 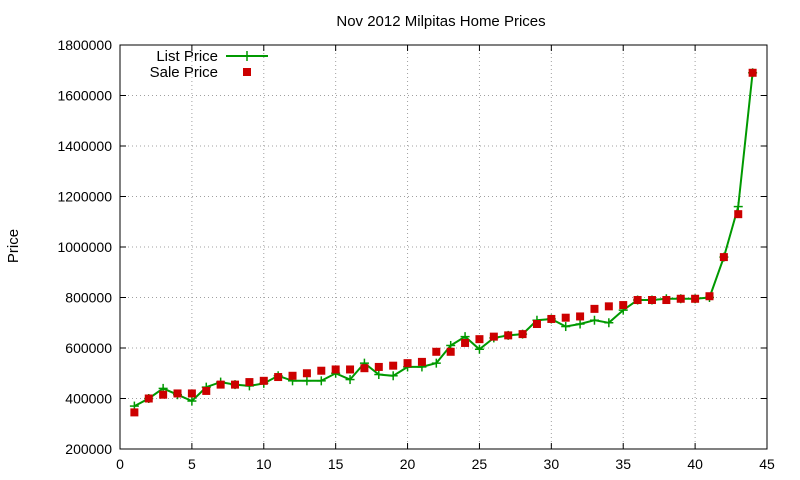 I want to click on legend: List Price Sale Price, so click(x=209, y=64).